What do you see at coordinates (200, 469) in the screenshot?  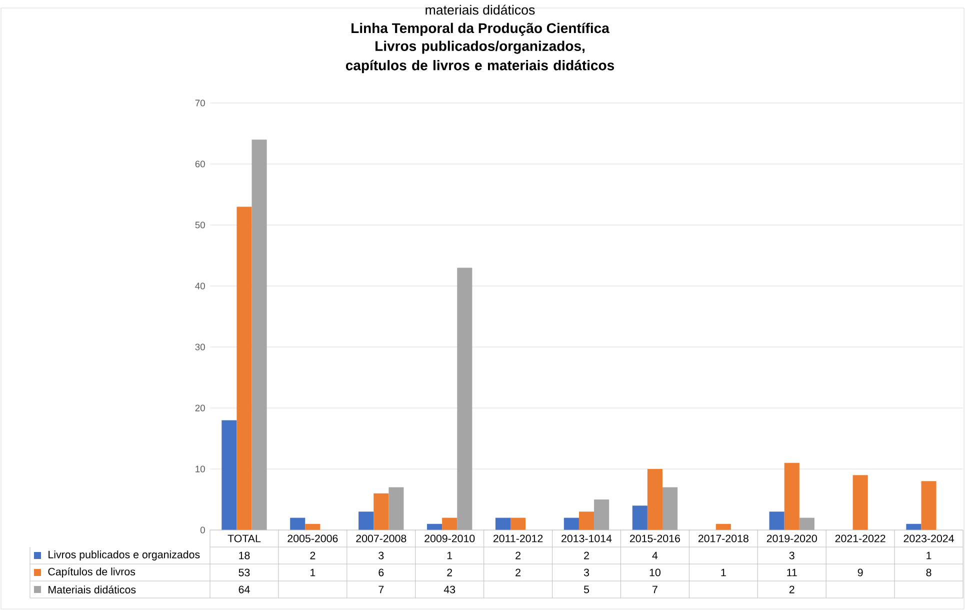 I see `y-tick-label: 10` at bounding box center [200, 469].